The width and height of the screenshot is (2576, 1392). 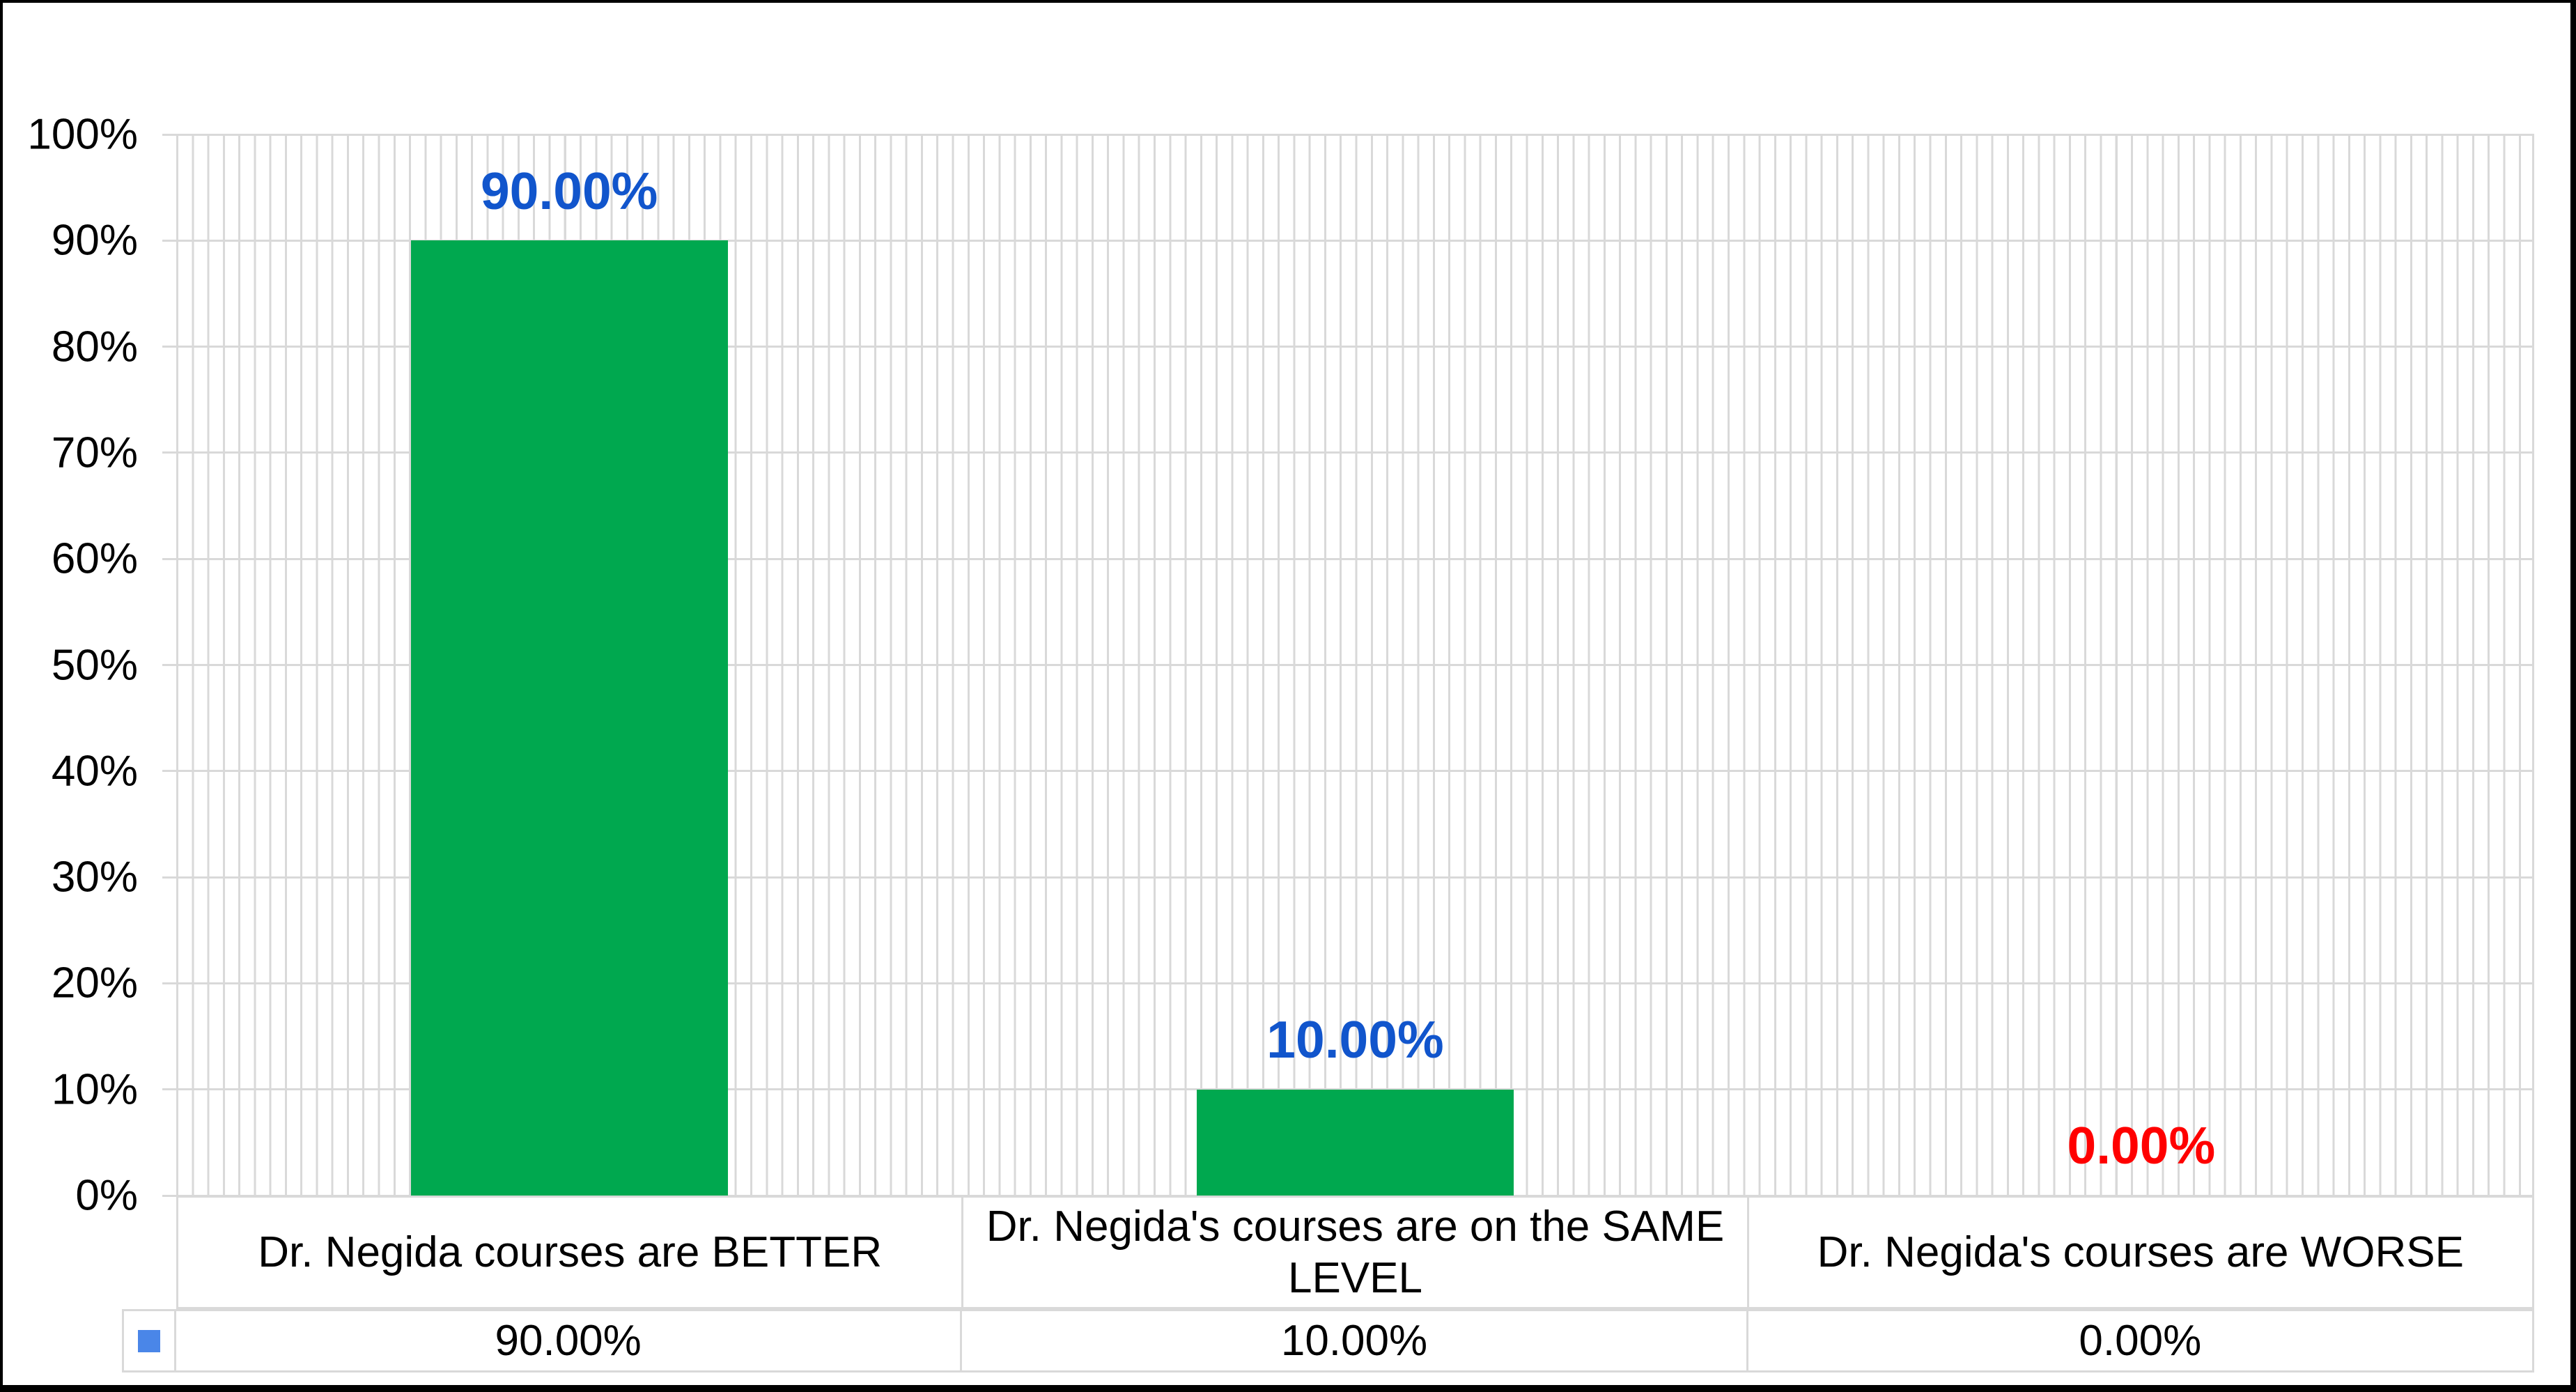 I want to click on y-tick-label: 0%, so click(x=106, y=1195).